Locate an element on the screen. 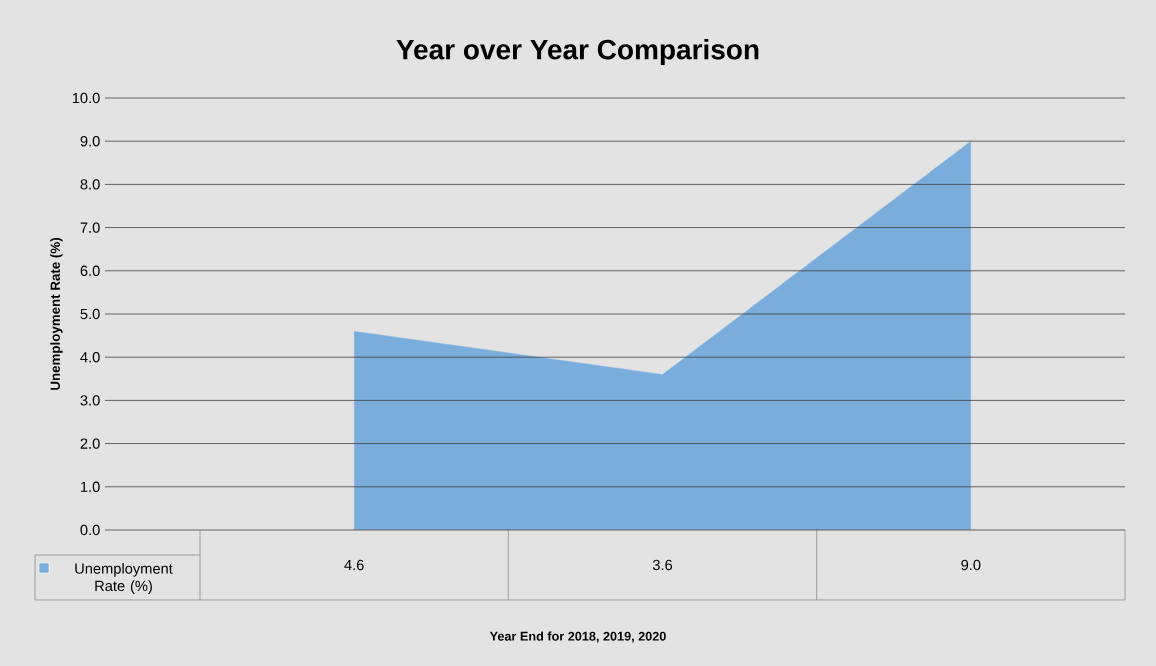 This screenshot has width=1156, height=666. y-tick-label: 8.0 is located at coordinates (90, 184).